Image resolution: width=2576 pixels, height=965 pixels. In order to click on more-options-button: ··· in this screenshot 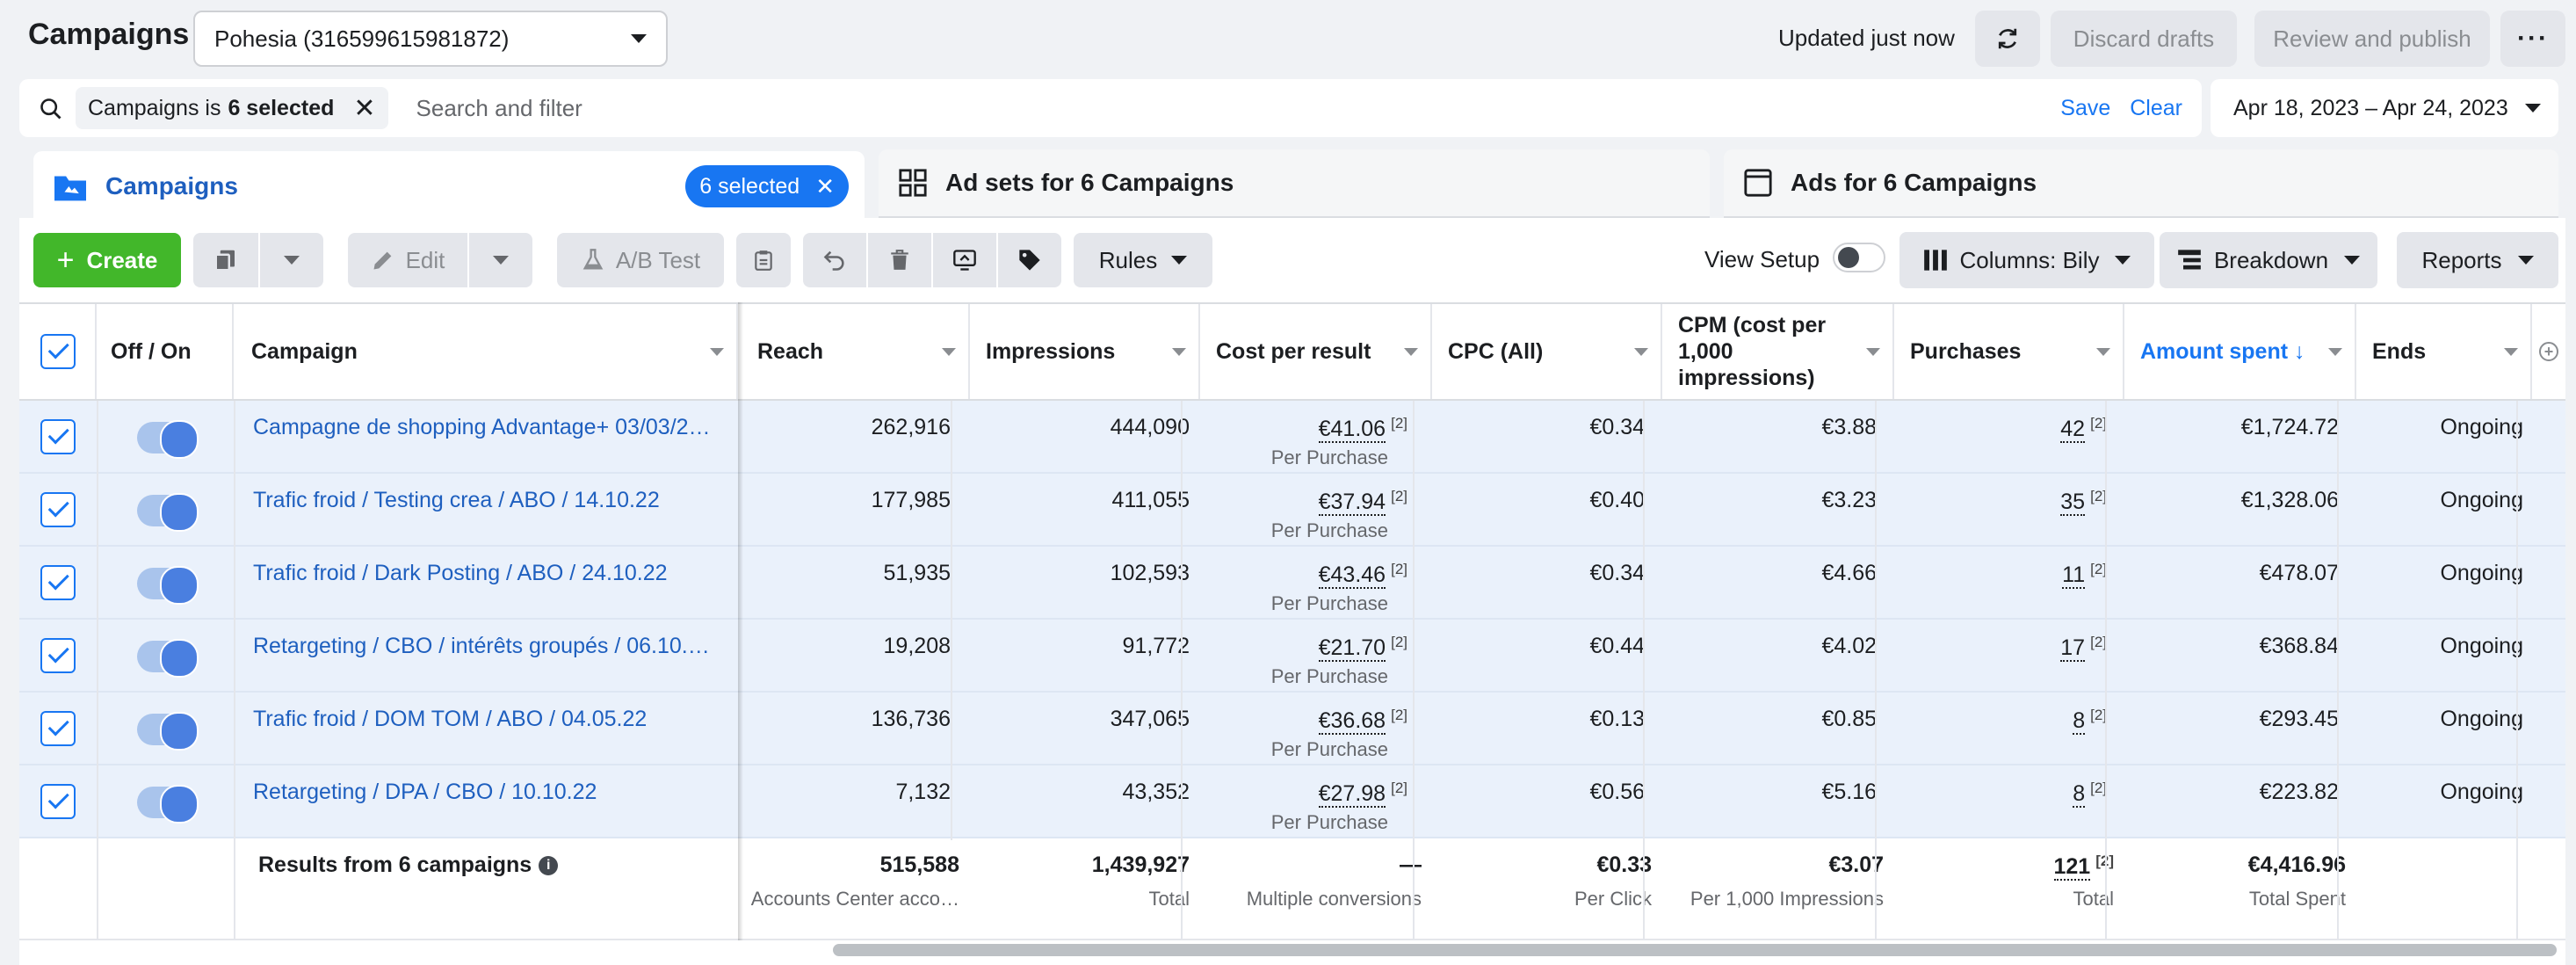, I will do `click(2532, 39)`.